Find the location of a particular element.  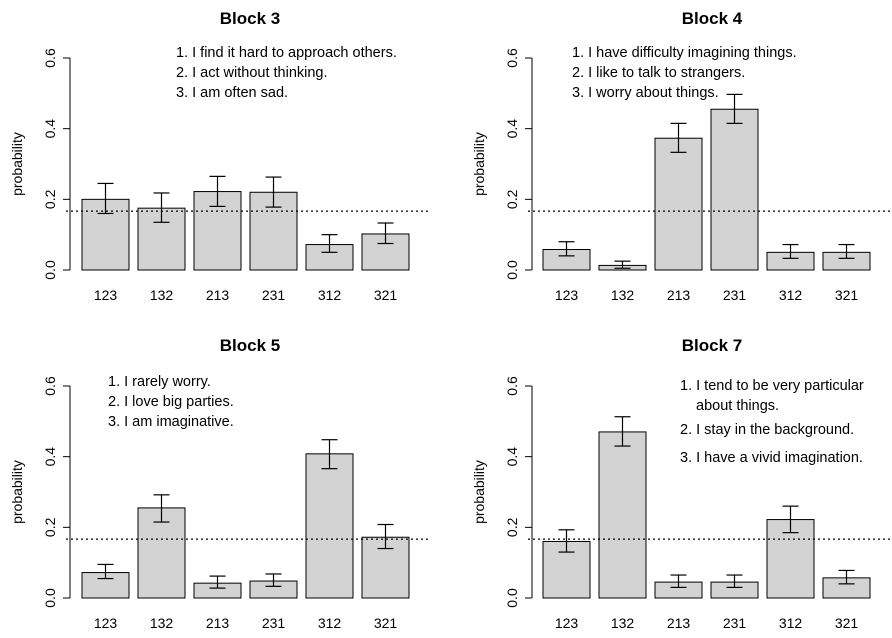

annotation-line: 2. I love big parties. is located at coordinates (171, 402).